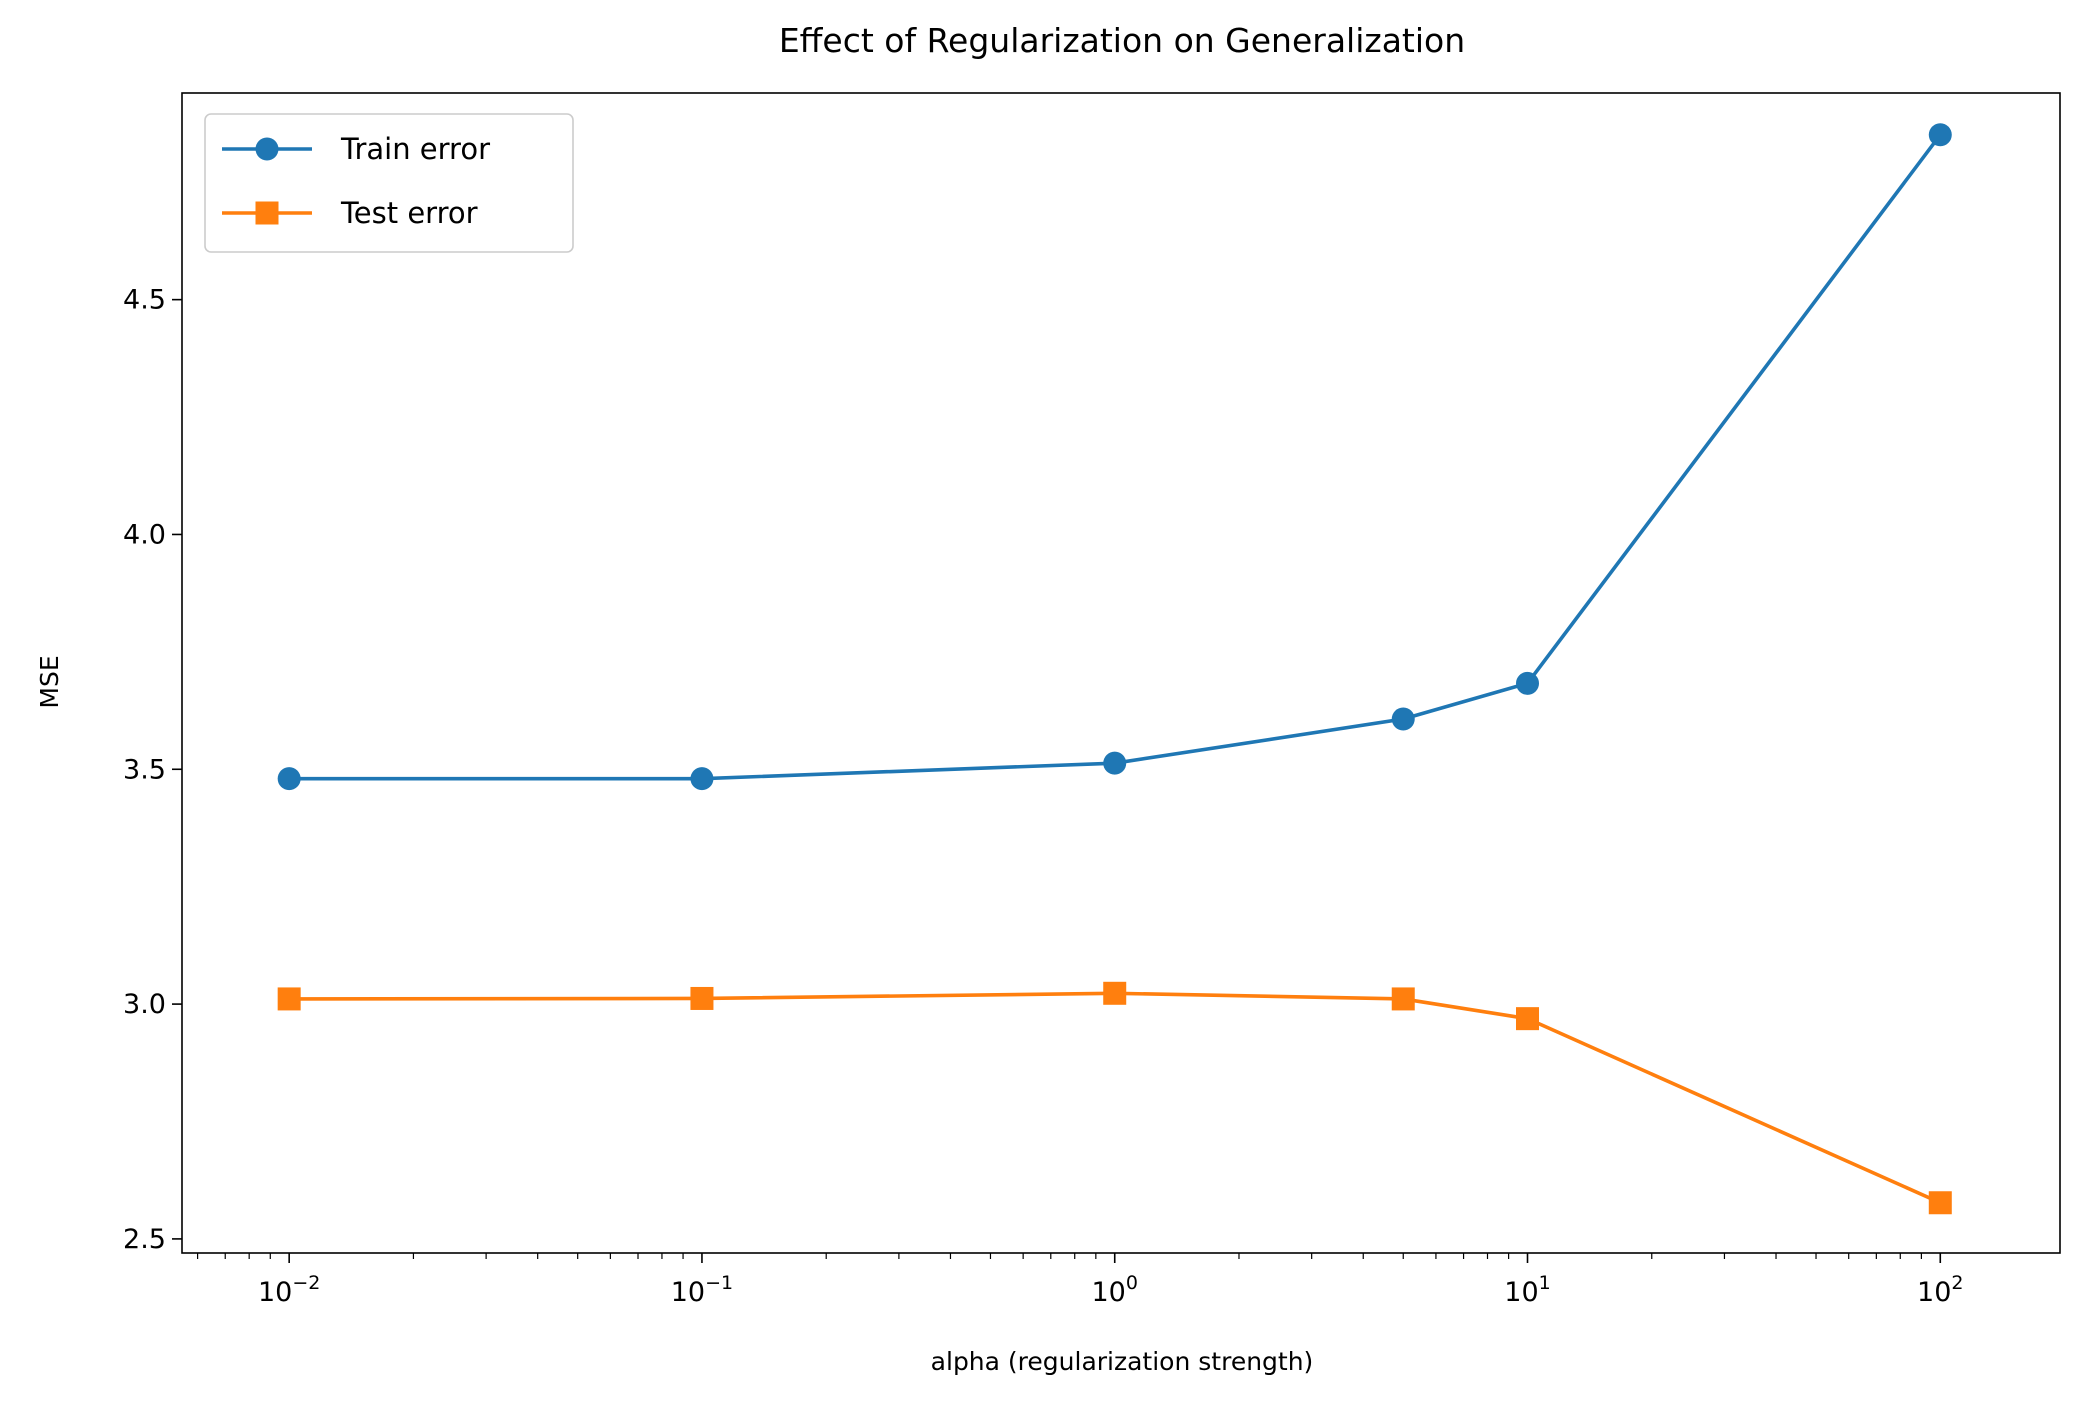  I want to click on y-tick-label: 4.0, so click(144, 534).